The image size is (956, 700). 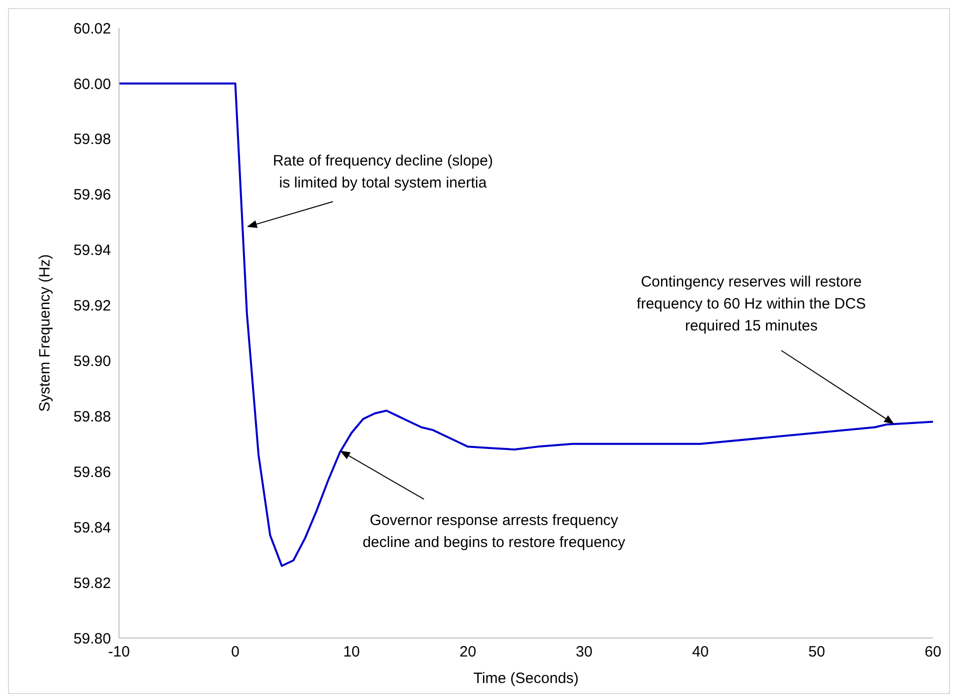 What do you see at coordinates (92, 583) in the screenshot?
I see `y-tick-label: 59.82` at bounding box center [92, 583].